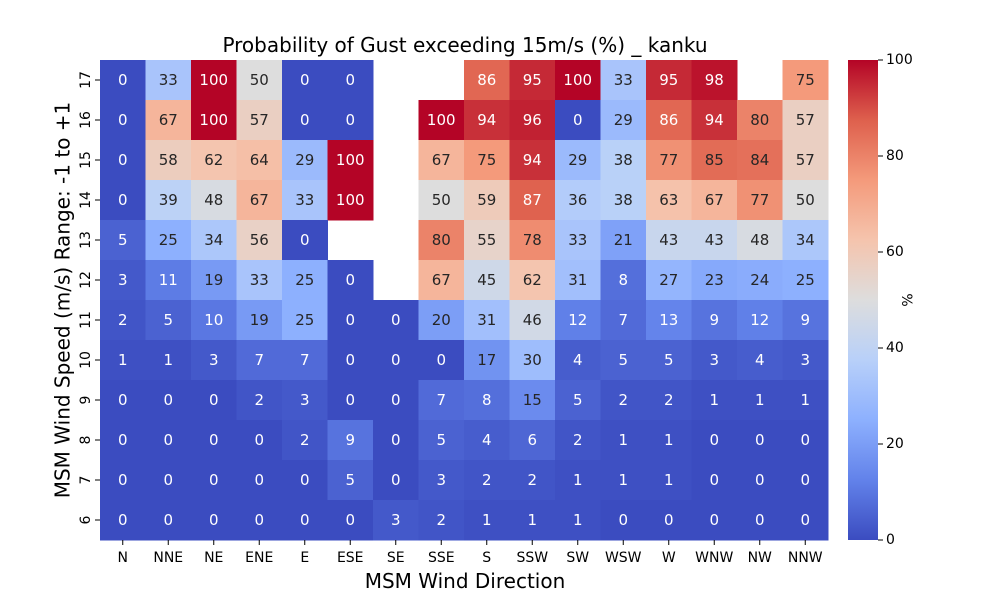 Image resolution: width=1000 pixels, height=600 pixels. Describe the element at coordinates (759, 120) in the screenshot. I see `cell-value-label: 80` at that location.